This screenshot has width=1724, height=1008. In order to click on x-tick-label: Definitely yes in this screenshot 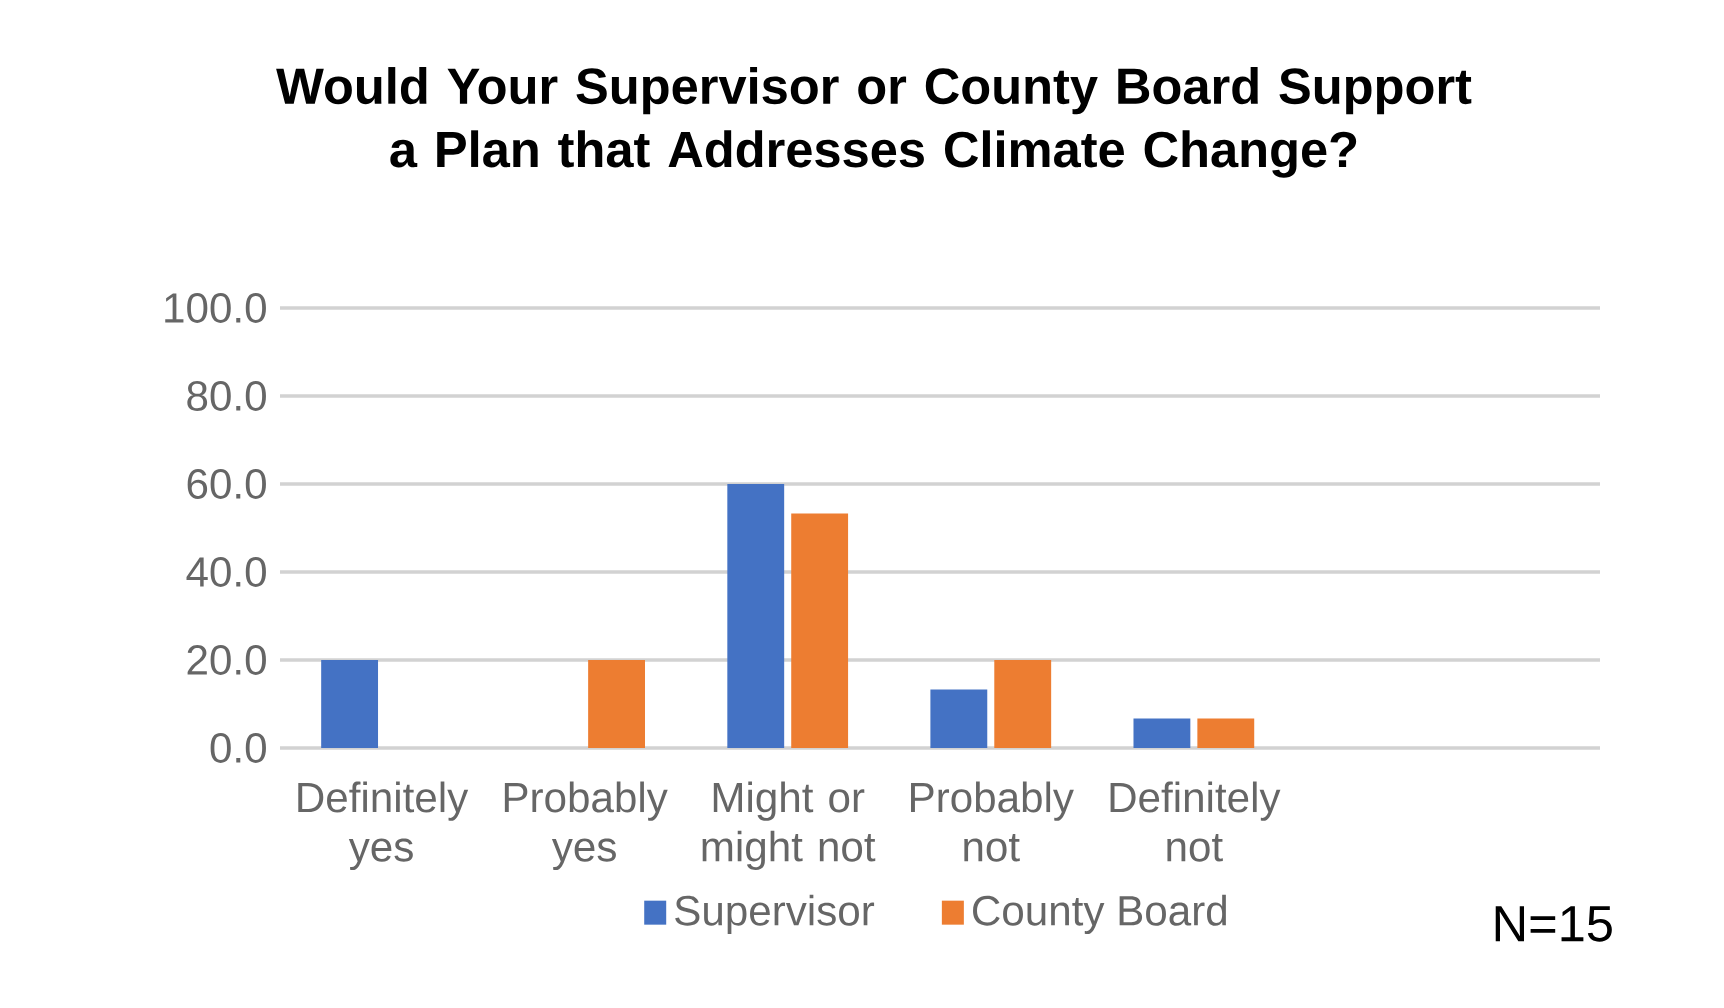, I will do `click(383, 826)`.